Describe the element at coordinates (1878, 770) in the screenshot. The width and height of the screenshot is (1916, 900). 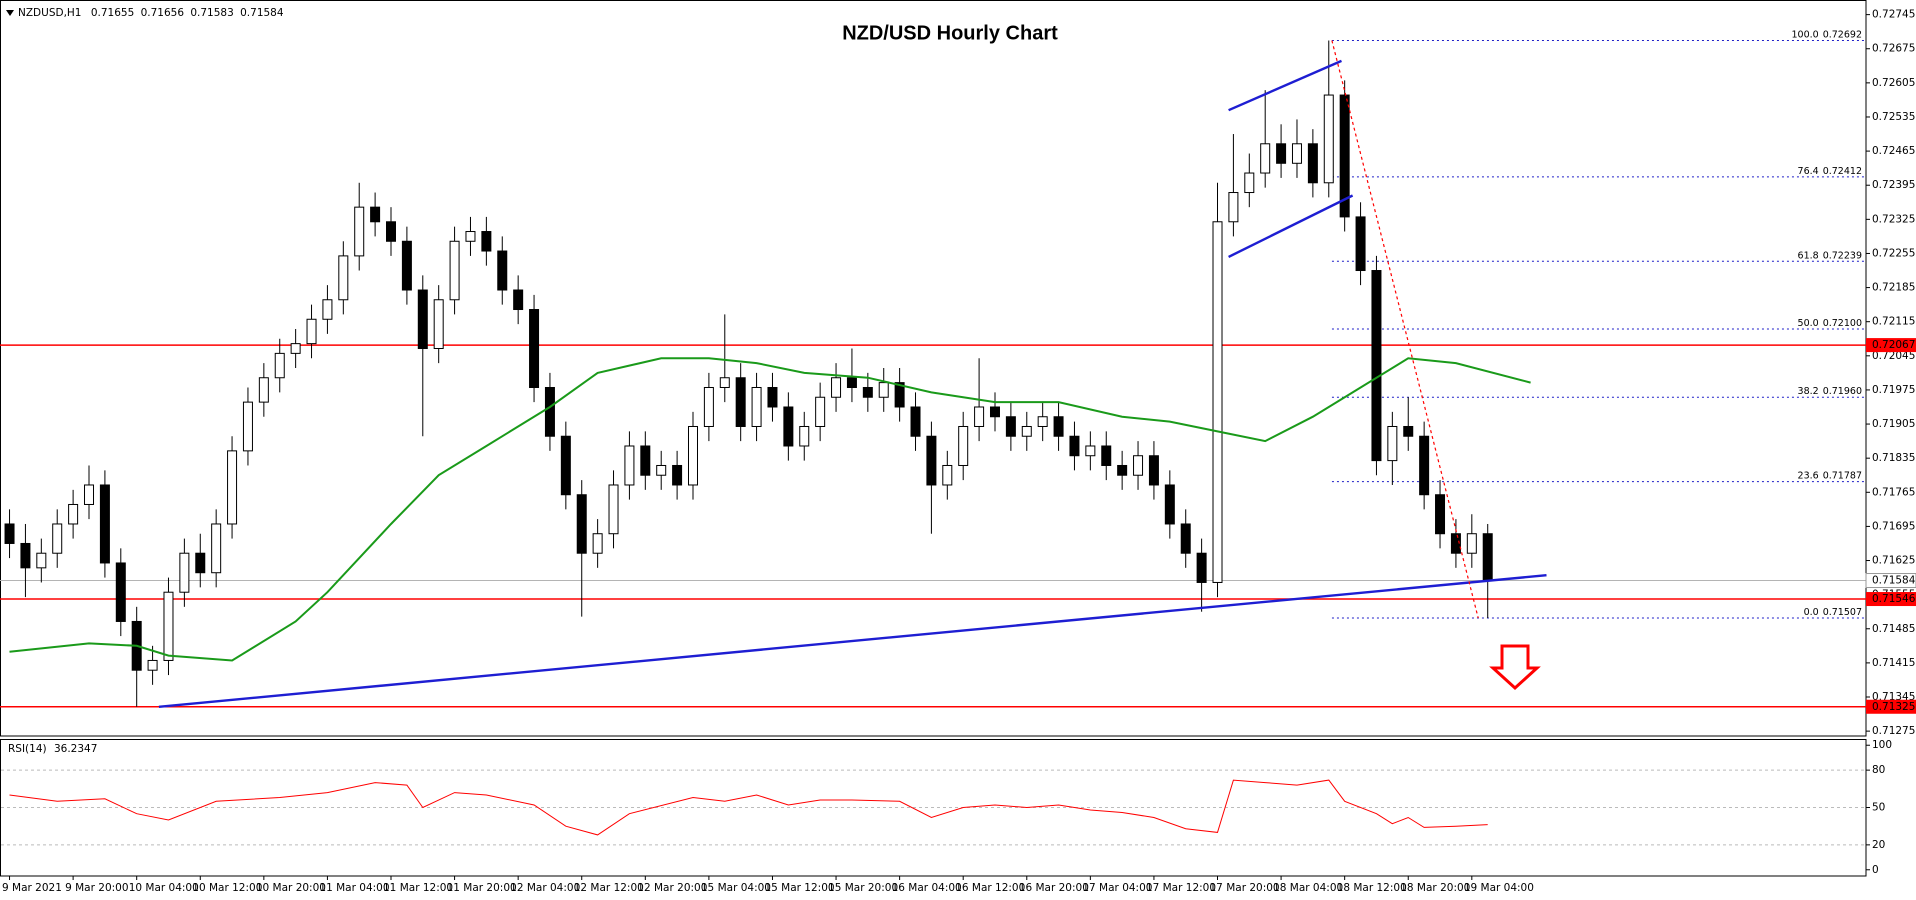
I see `rsi-y-tick-label: 80` at that location.